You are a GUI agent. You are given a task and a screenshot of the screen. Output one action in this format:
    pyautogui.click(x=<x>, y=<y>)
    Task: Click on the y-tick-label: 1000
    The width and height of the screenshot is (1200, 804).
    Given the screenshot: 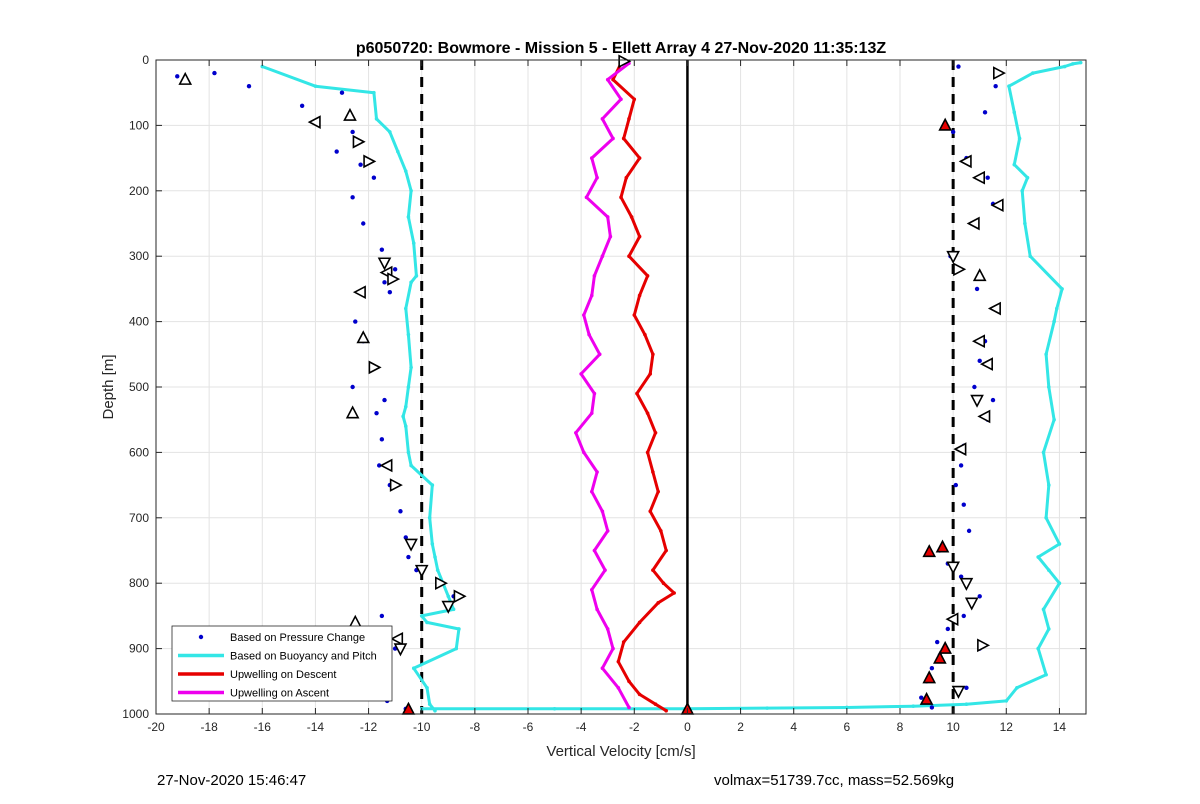 What is the action you would take?
    pyautogui.click(x=135, y=714)
    